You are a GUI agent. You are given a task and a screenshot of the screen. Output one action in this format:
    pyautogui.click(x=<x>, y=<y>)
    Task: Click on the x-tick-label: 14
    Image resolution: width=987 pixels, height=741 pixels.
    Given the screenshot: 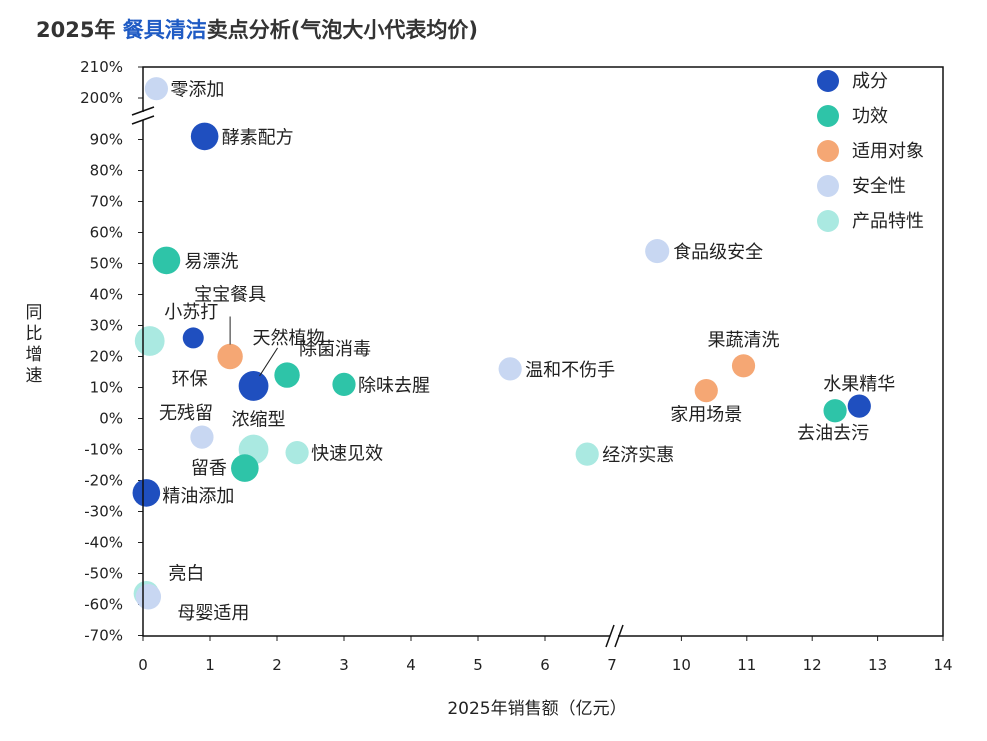 What is the action you would take?
    pyautogui.click(x=942, y=665)
    